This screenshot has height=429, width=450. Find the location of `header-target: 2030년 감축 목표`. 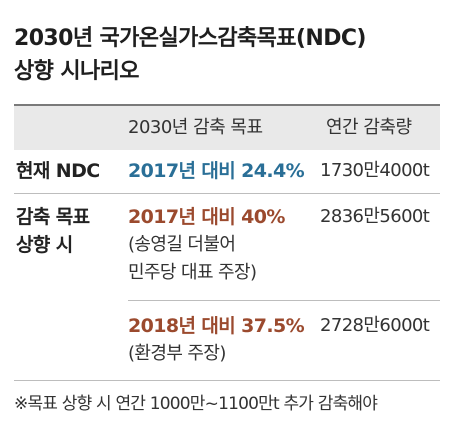

header-target: 2030년 감축 목표 is located at coordinates (195, 127).